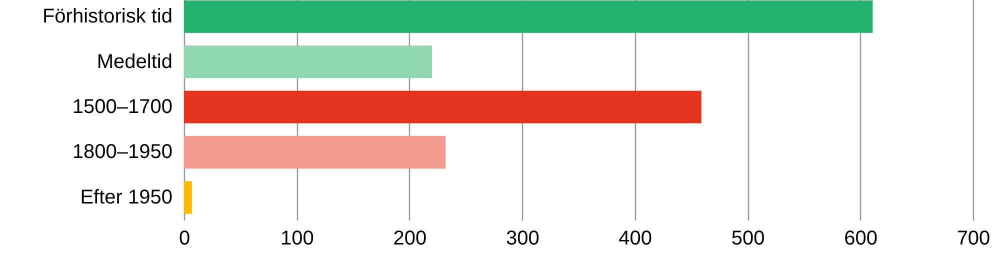 This screenshot has width=993, height=261. I want to click on y-tick-label: Efter 1950, so click(126, 197).